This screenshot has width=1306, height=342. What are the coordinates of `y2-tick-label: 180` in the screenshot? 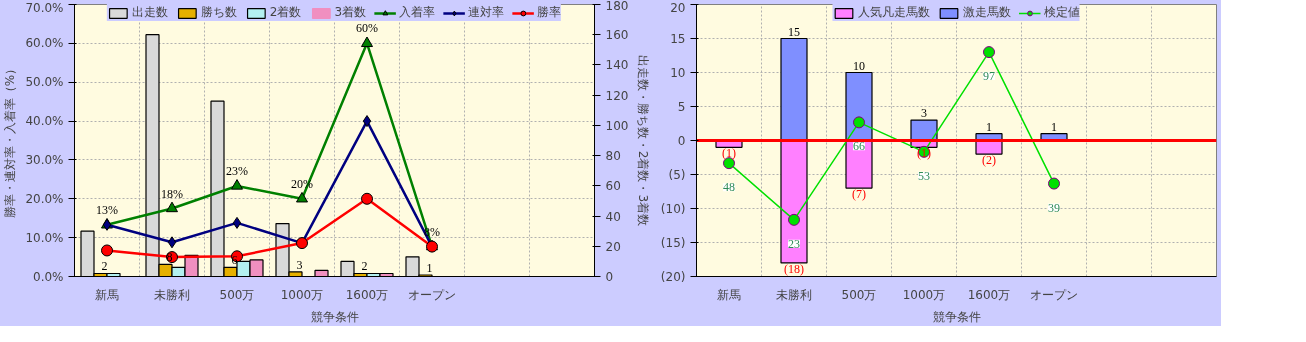 It's located at (617, 6).